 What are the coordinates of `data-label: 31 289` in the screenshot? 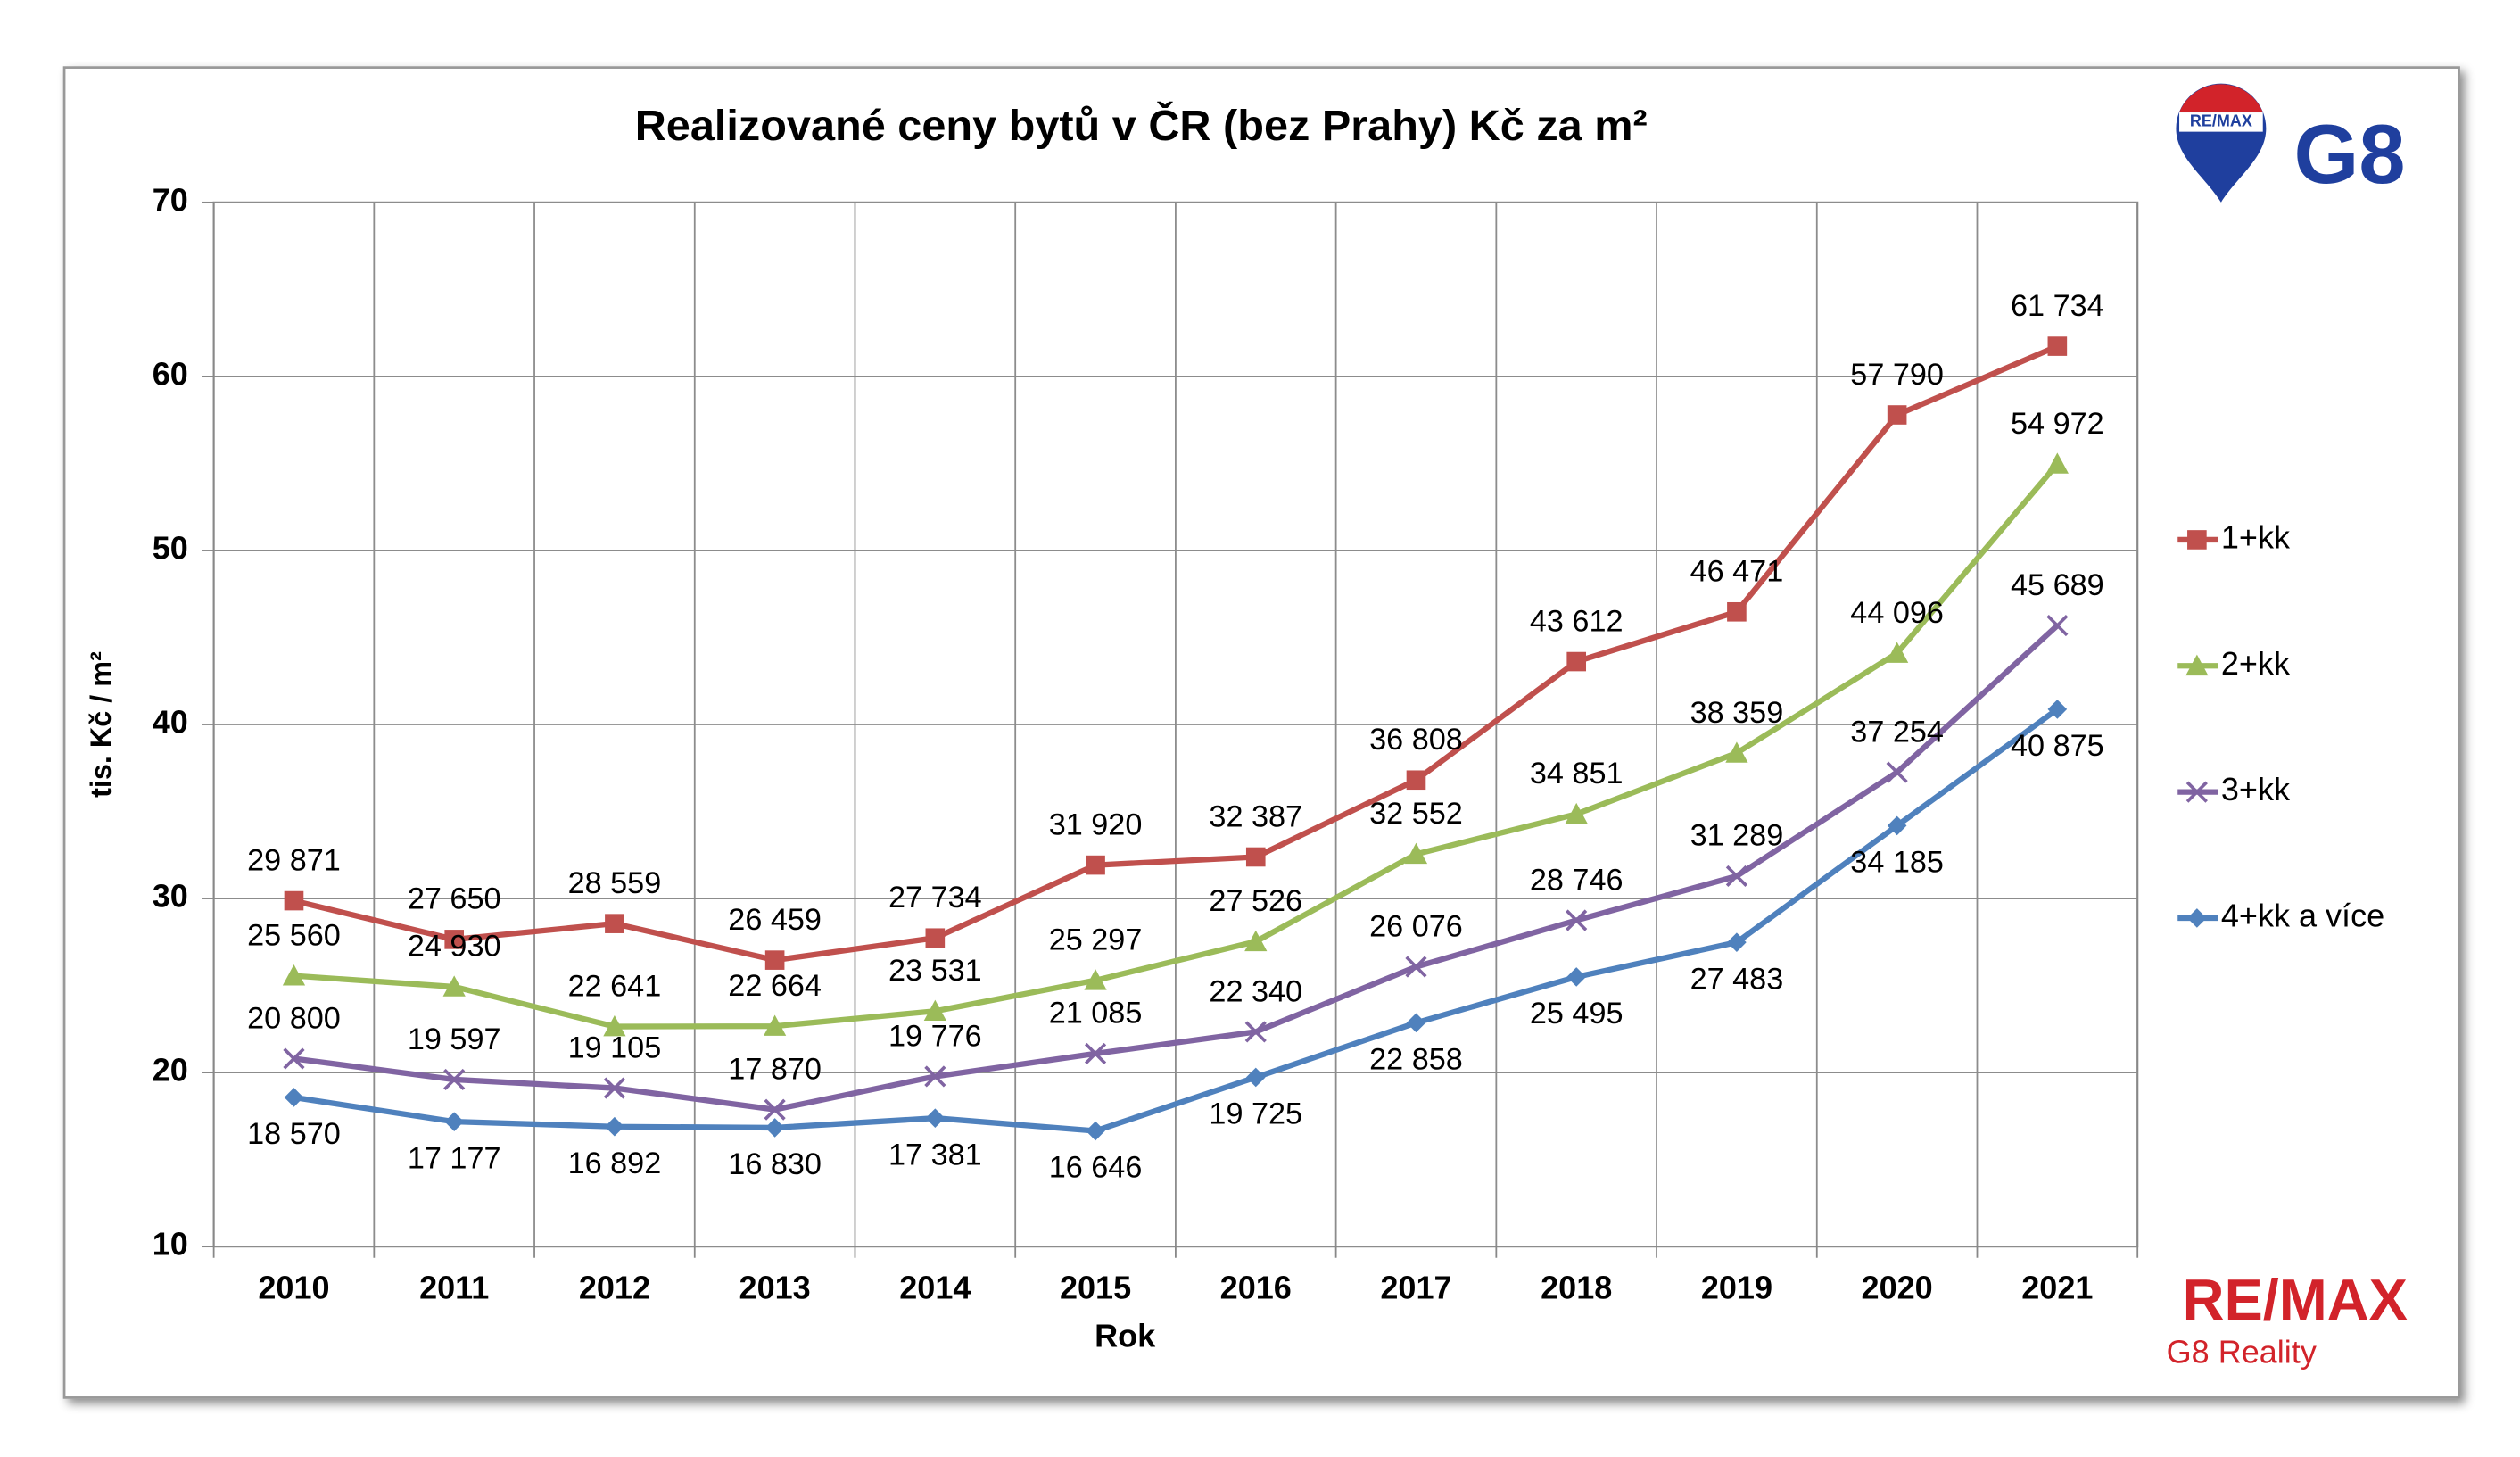 It's located at (1737, 836).